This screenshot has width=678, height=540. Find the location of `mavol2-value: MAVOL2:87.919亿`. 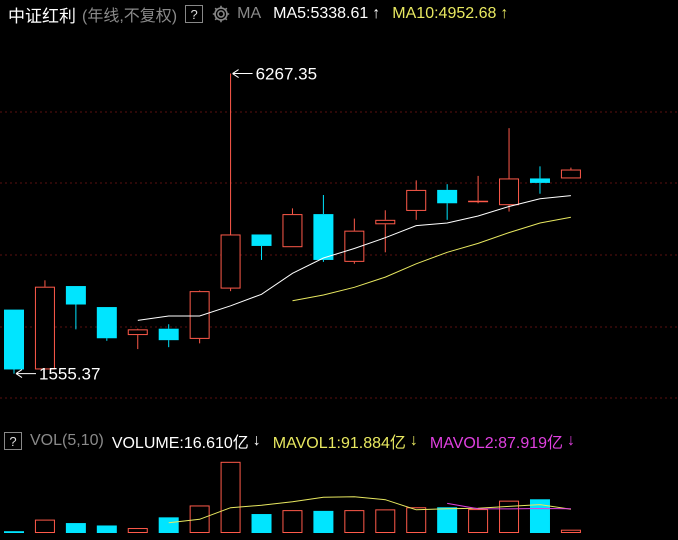

mavol2-value: MAVOL2:87.919亿 is located at coordinates (496, 443).